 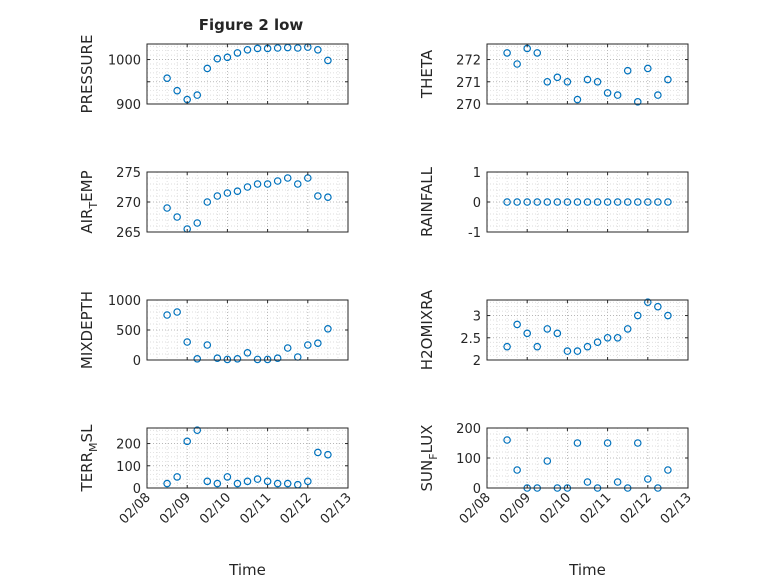 What do you see at coordinates (128, 445) in the screenshot?
I see `y-tick-label: 200` at bounding box center [128, 445].